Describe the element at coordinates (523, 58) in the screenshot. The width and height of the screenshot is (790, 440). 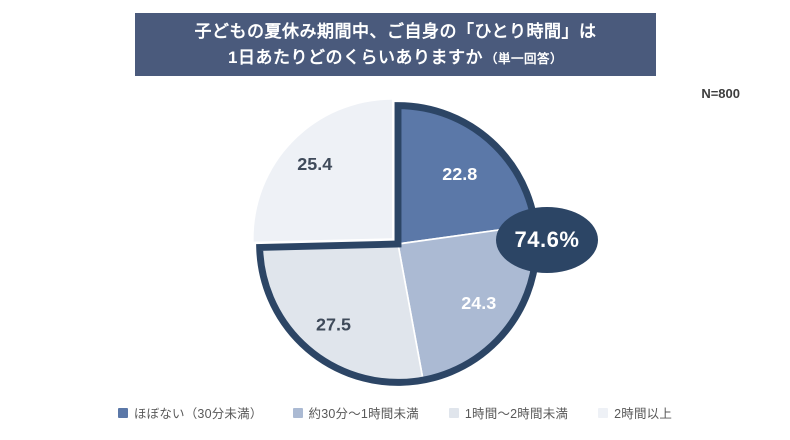
I see `chart-title-note: （単一回答）` at that location.